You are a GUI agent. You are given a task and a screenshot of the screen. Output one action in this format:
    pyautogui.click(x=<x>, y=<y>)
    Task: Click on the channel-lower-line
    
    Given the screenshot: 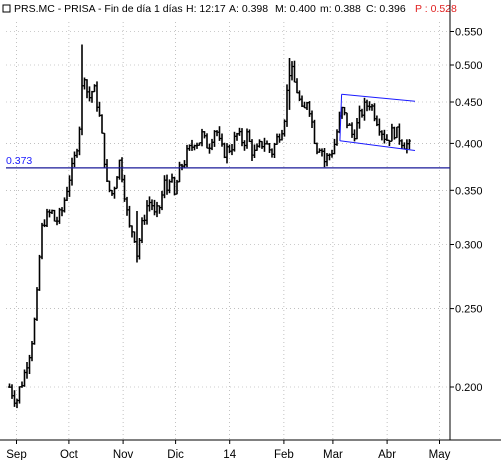 What is the action you would take?
    pyautogui.click(x=377, y=145)
    